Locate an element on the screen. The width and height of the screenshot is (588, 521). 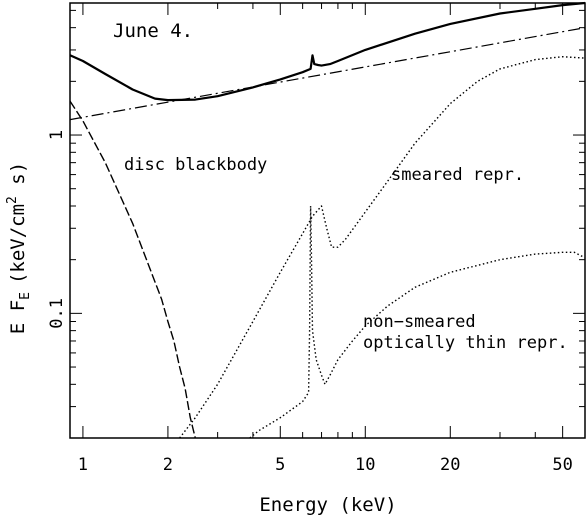
y-axis-label-sub: E is located at coordinates (25, 296).